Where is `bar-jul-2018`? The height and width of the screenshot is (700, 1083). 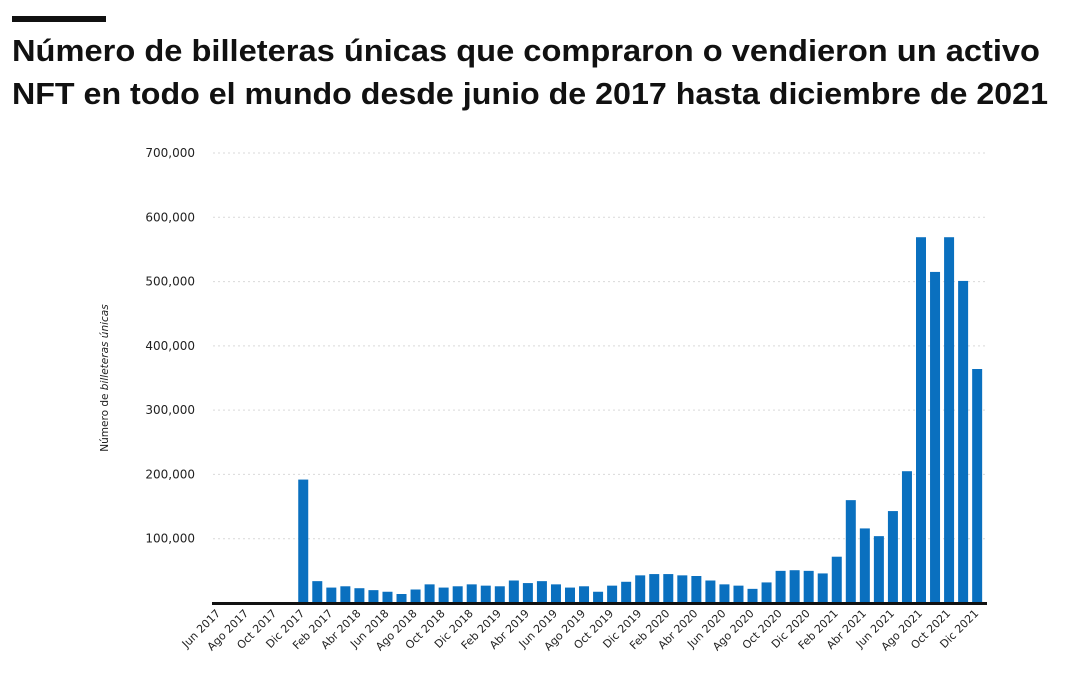
bar-jul-2018 is located at coordinates (401, 598).